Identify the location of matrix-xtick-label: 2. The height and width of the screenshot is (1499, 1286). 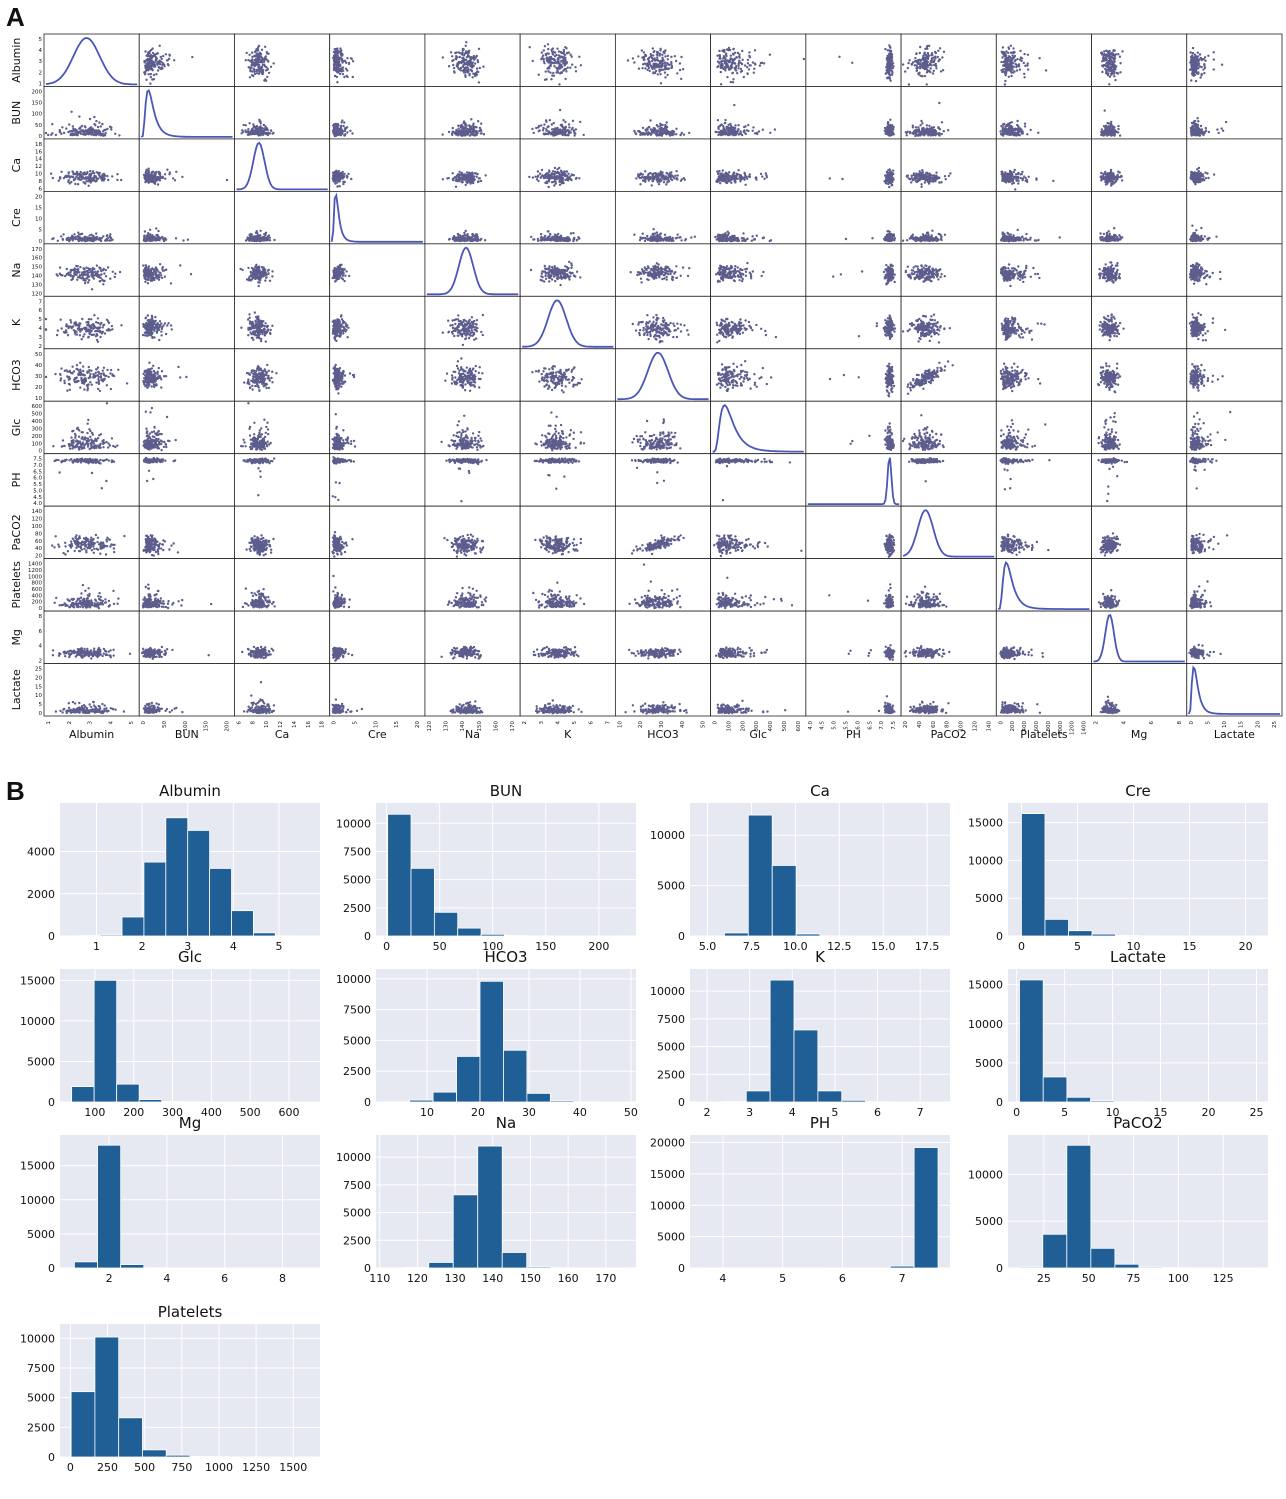
(1097, 723).